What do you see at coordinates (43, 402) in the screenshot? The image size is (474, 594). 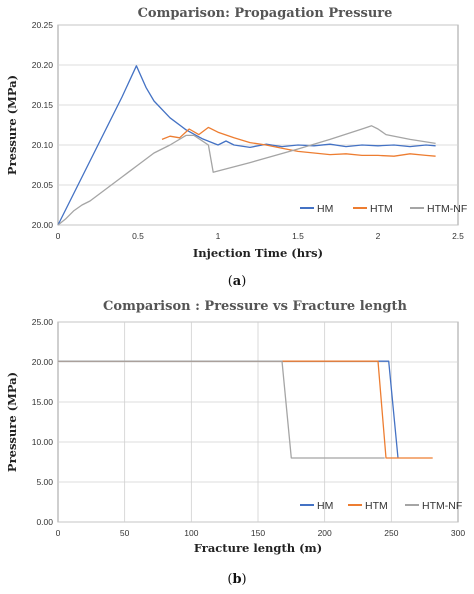 I see `y-tick-label: 15.00` at bounding box center [43, 402].